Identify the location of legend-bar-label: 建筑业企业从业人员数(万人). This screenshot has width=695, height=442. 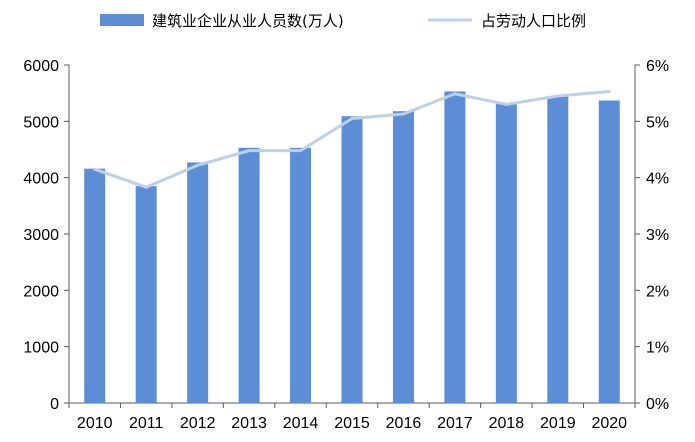
(248, 21).